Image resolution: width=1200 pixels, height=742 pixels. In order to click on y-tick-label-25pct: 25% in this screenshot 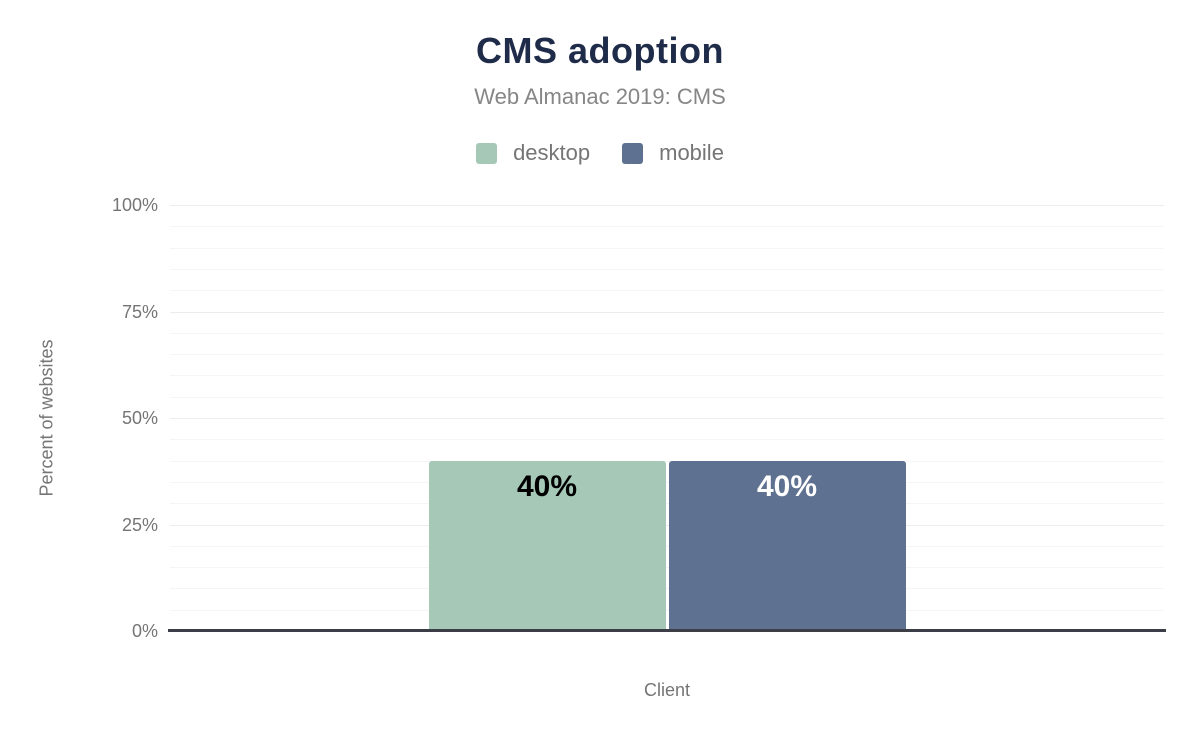, I will do `click(139, 524)`.